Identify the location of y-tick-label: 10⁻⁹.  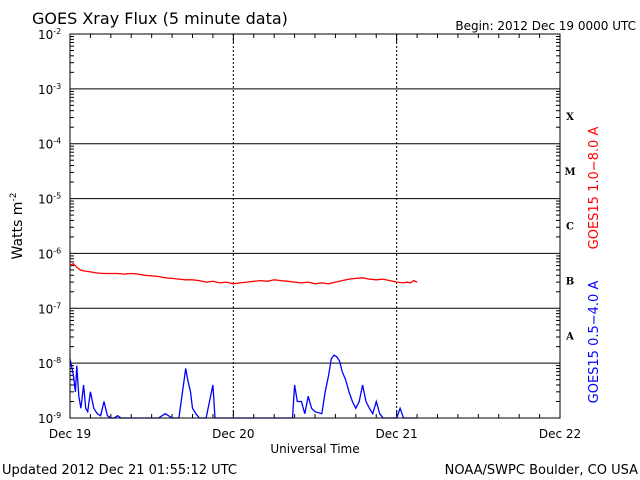
(49, 418).